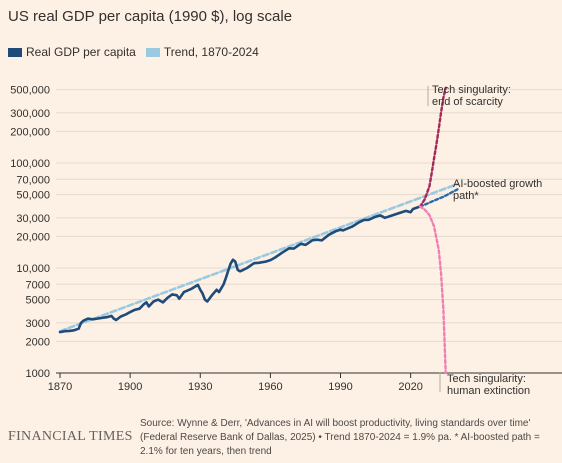  Describe the element at coordinates (30, 164) in the screenshot. I see `y-tick-100000: 100,000` at that location.